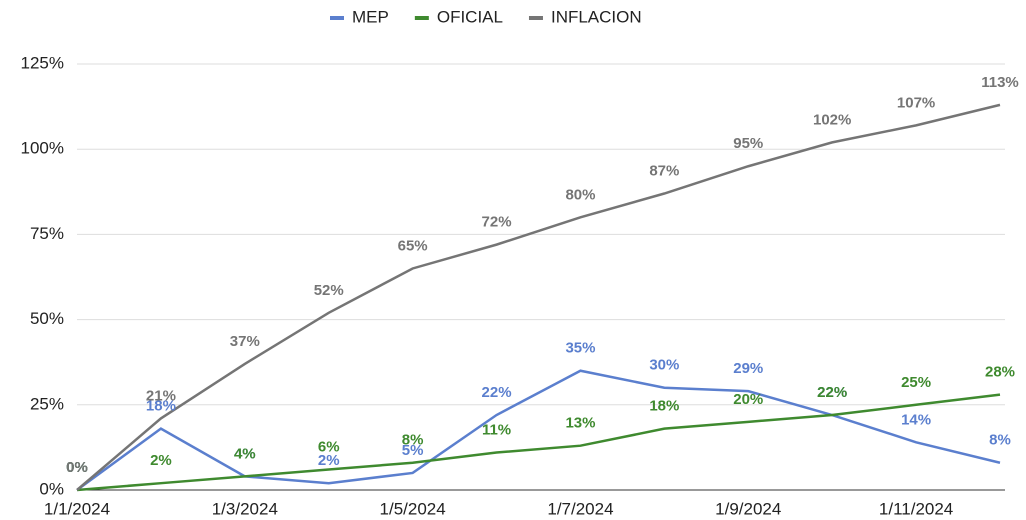 This screenshot has width=1026, height=520. What do you see at coordinates (596, 16) in the screenshot?
I see `legend-label: INFLACION` at bounding box center [596, 16].